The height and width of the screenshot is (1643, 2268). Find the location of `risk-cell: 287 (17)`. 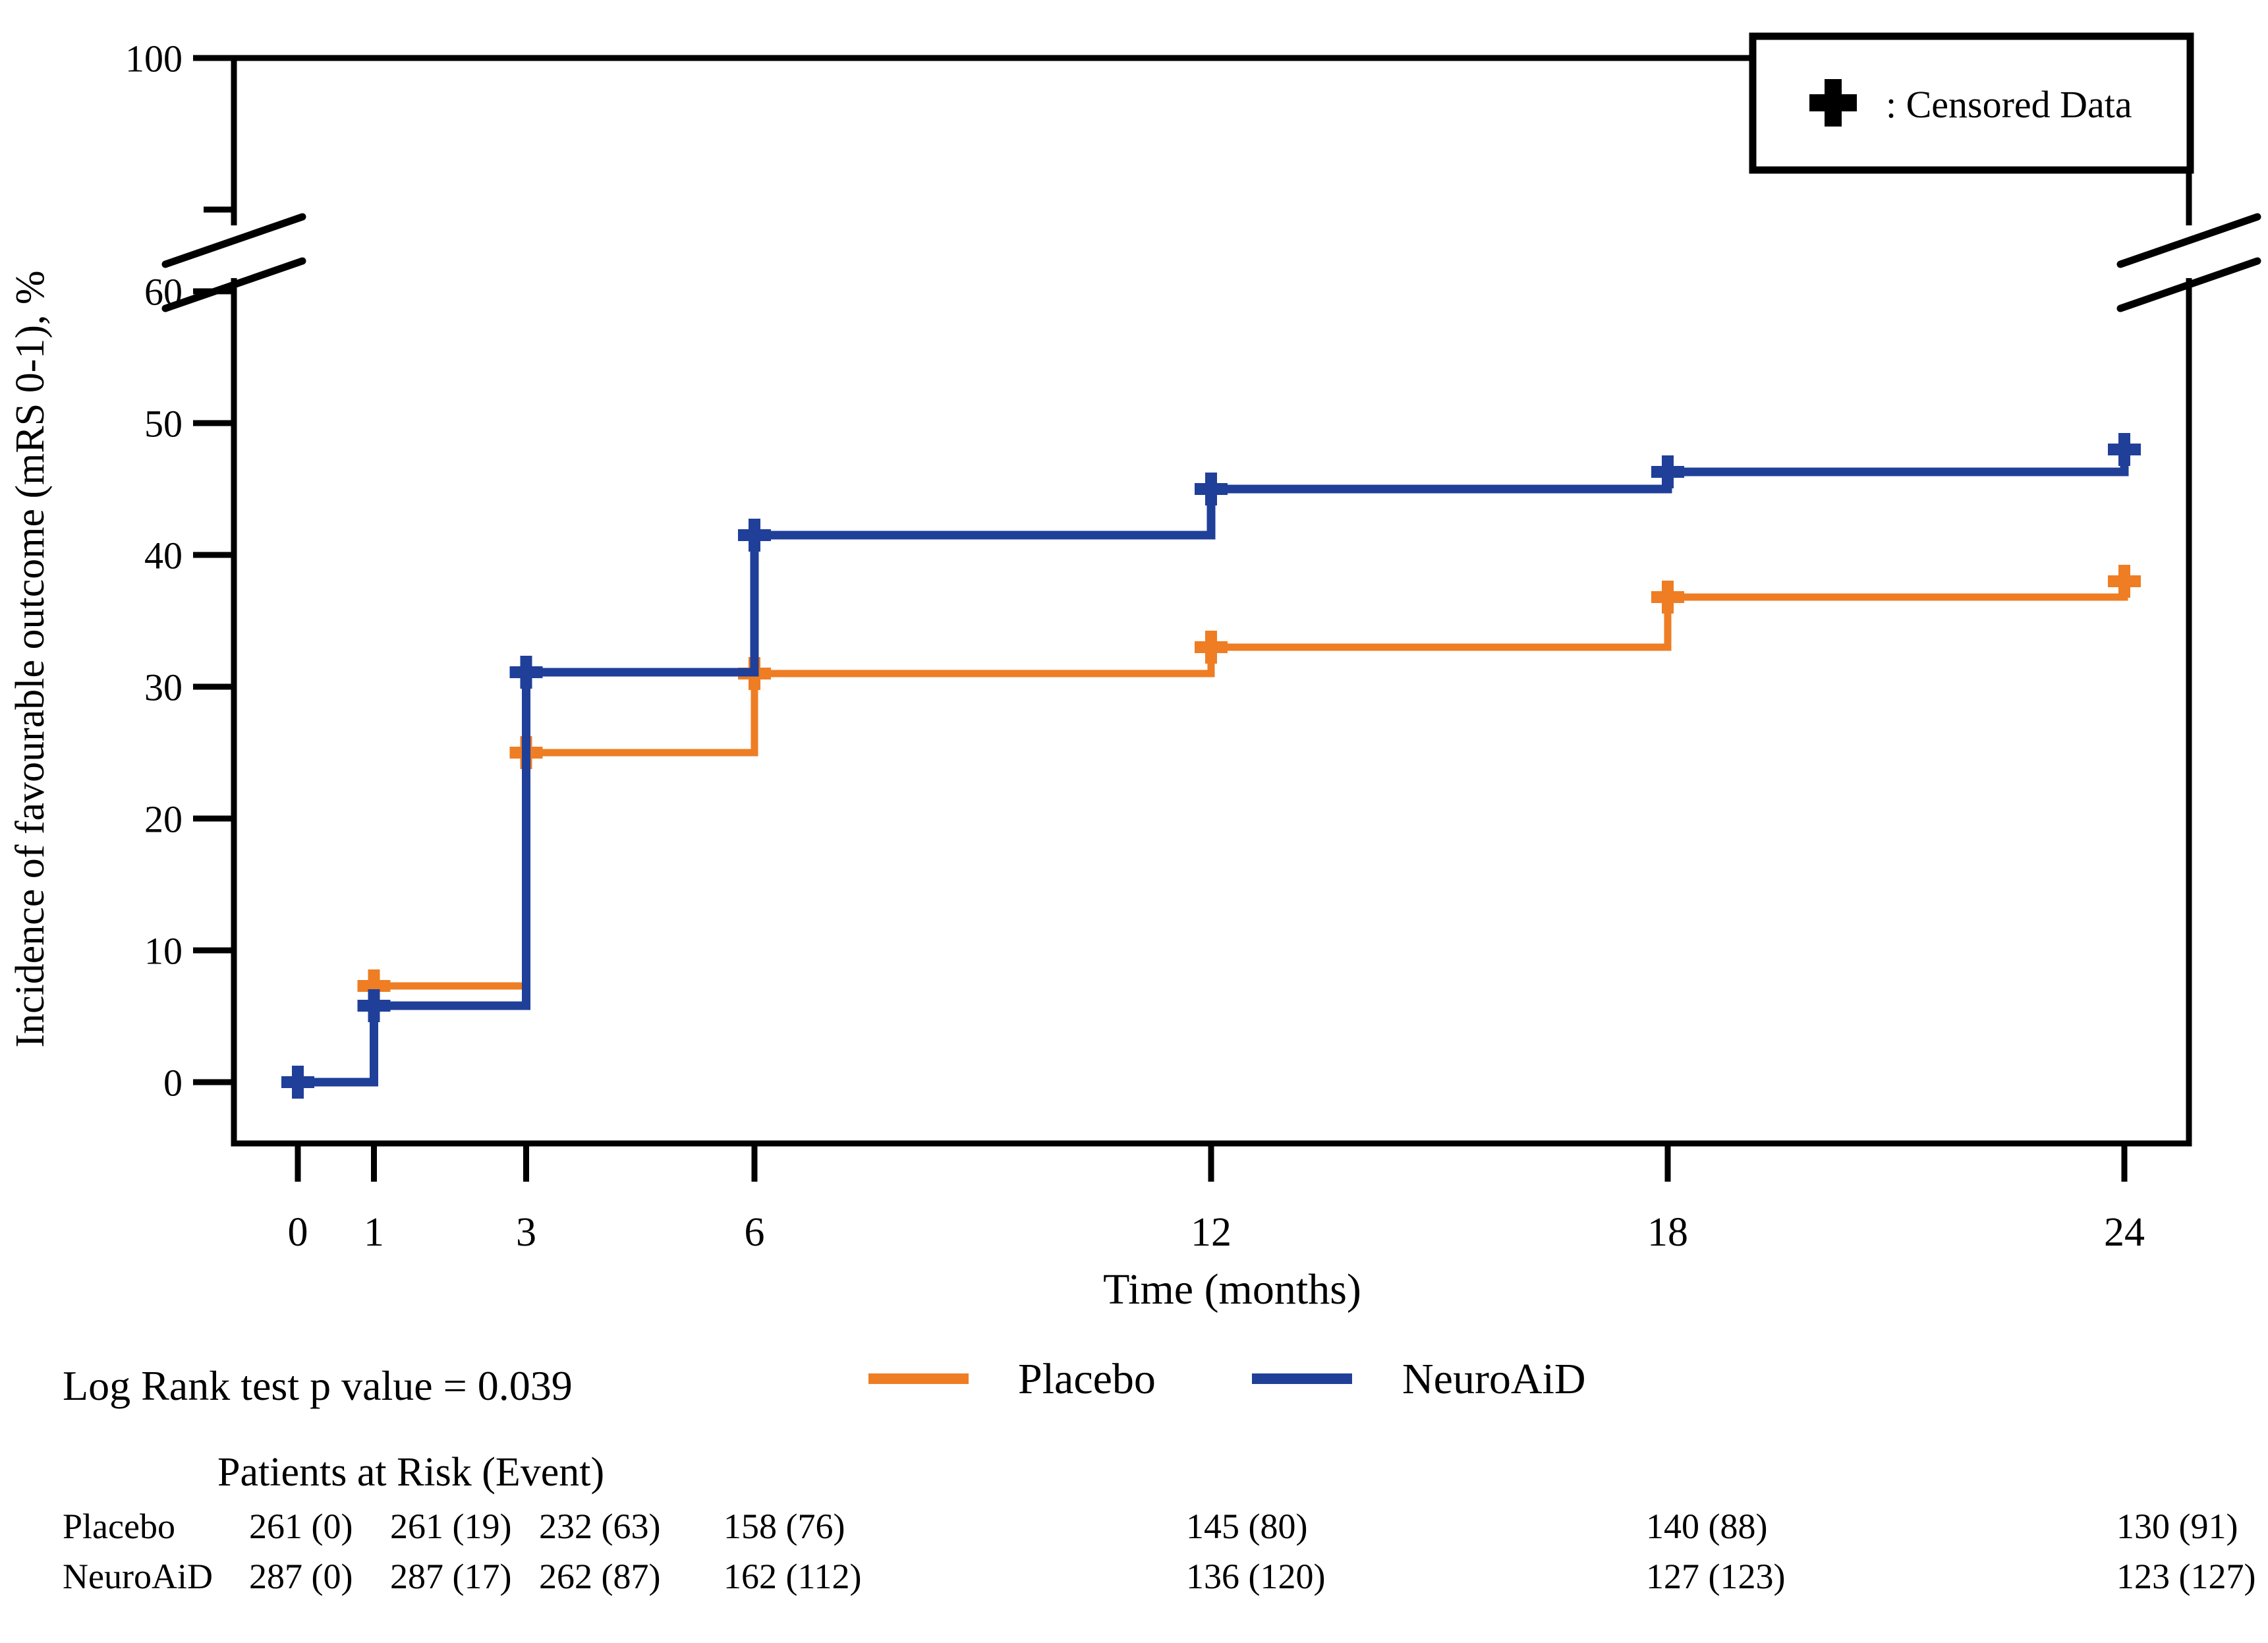

risk-cell: 287 (17) is located at coordinates (450, 1576).